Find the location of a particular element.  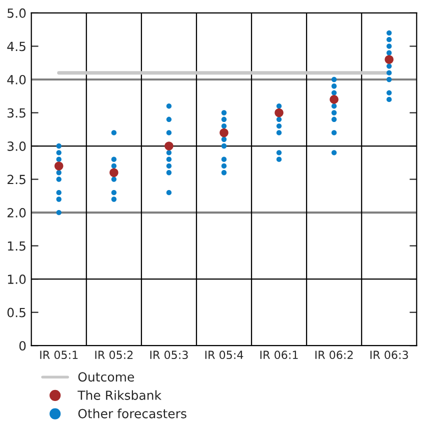

y-tick-label: 0.5 is located at coordinates (16, 313).